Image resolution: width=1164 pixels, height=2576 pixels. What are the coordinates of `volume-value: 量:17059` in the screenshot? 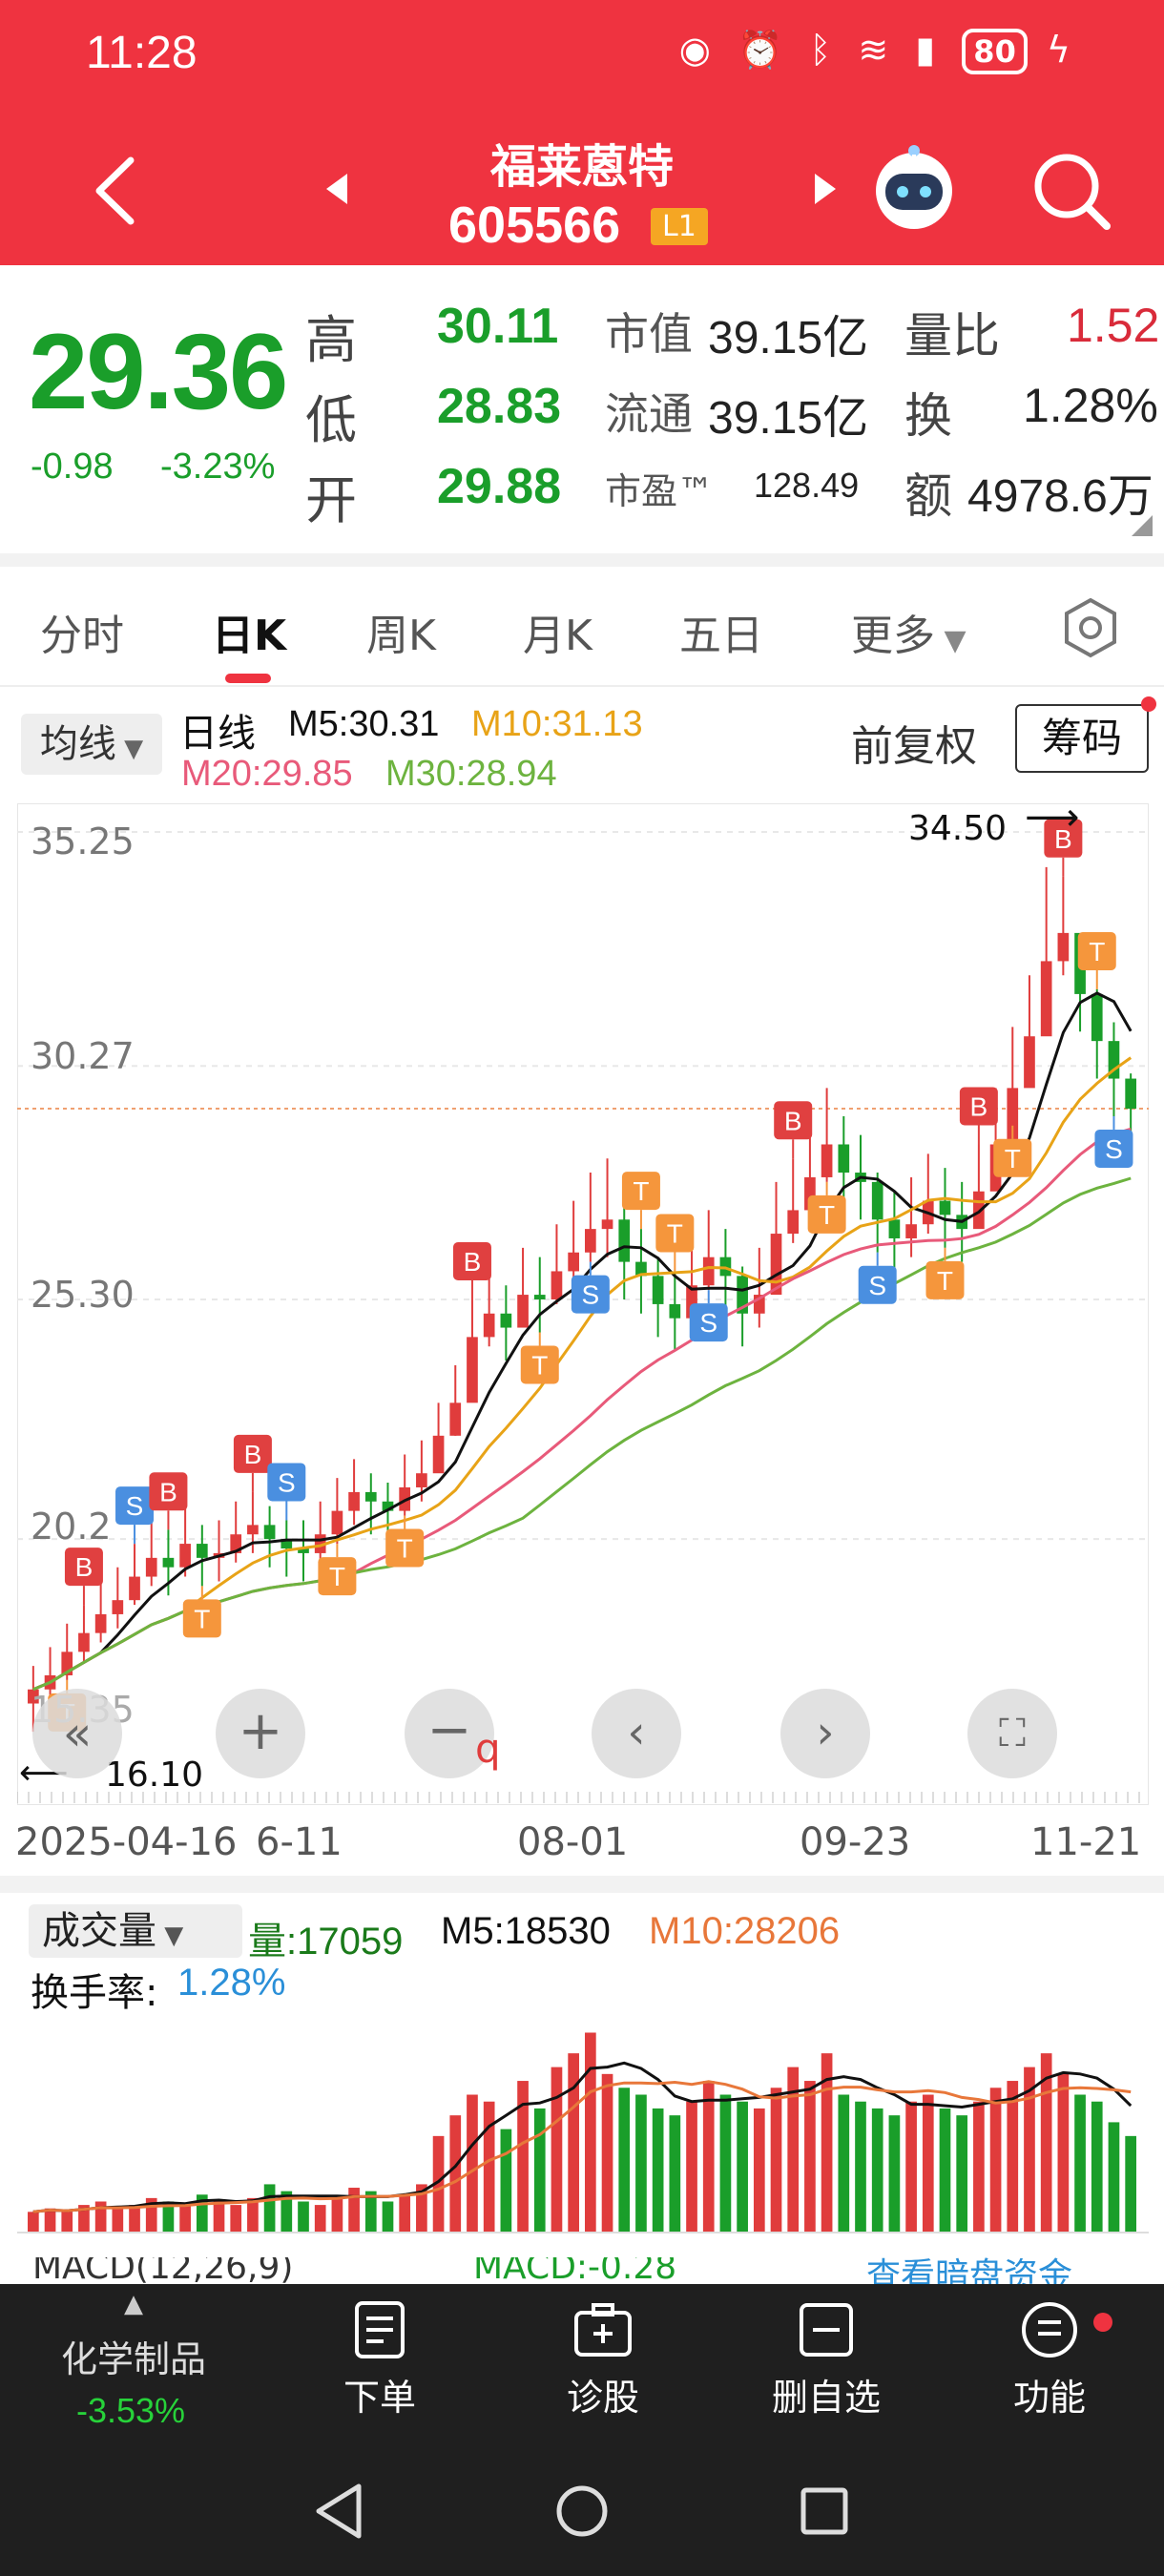 It's located at (326, 1942).